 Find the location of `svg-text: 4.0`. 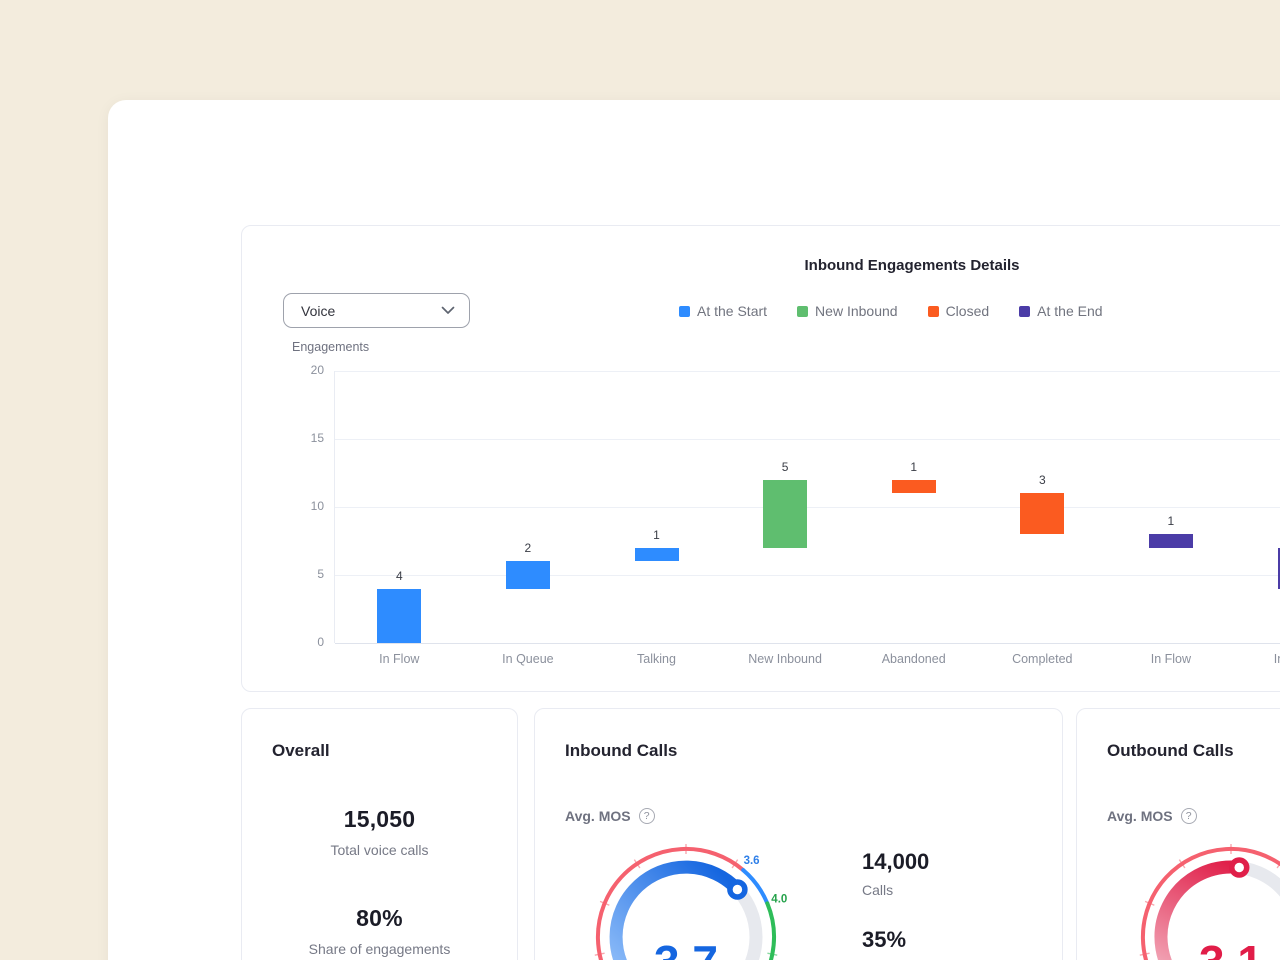

svg-text: 4.0 is located at coordinates (779, 899).